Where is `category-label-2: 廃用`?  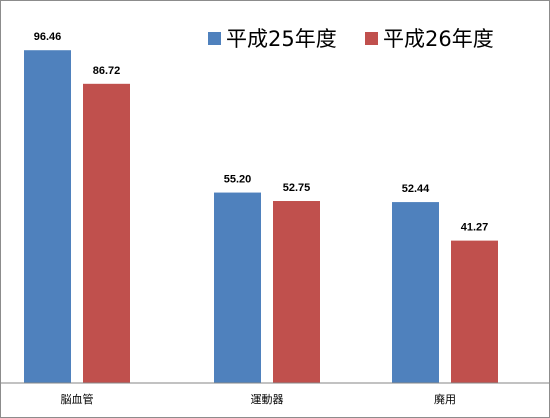
category-label-2: 廃用 is located at coordinates (445, 399).